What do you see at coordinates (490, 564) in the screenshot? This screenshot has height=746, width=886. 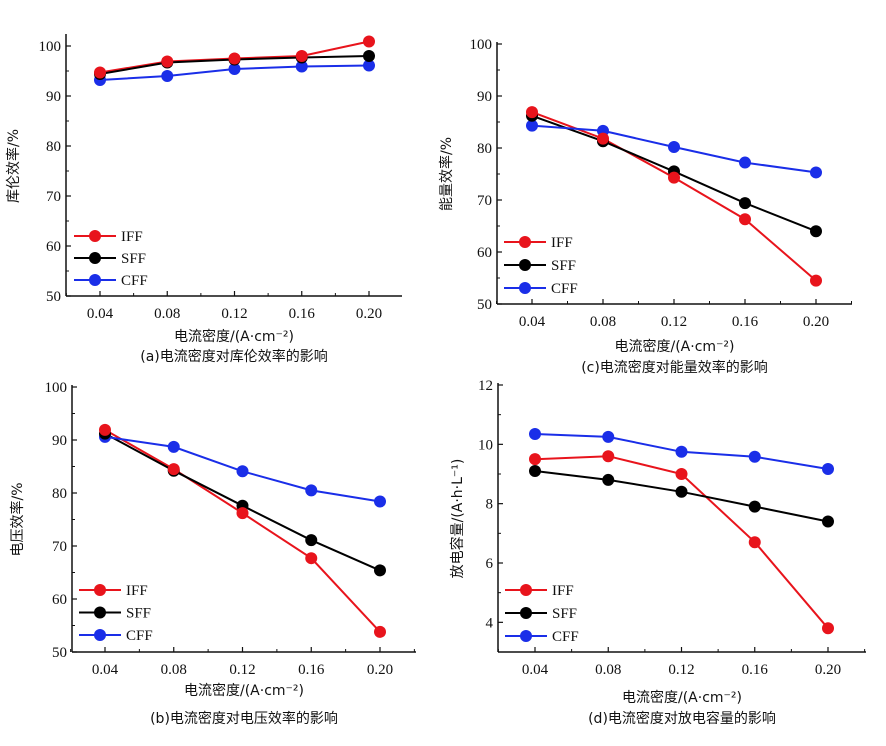 I see `y-tick-label: 6` at bounding box center [490, 564].